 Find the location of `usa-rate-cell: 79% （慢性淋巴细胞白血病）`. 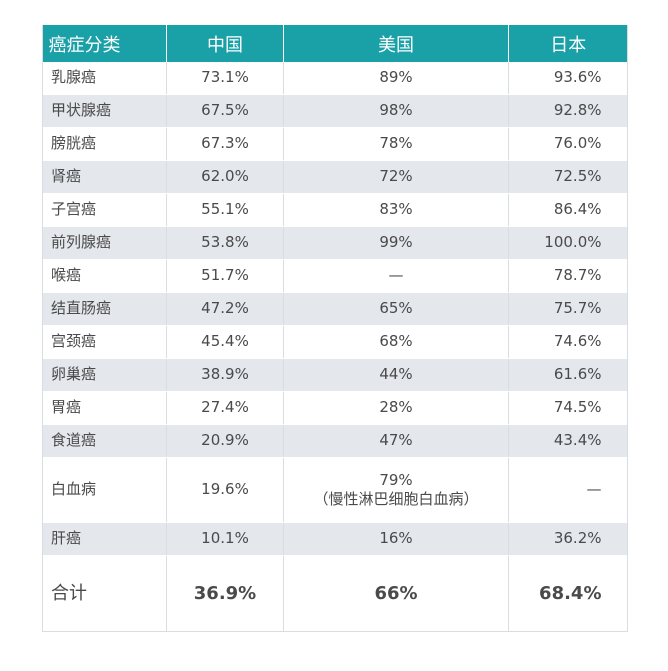

usa-rate-cell: 79% （慢性淋巴细胞白血病） is located at coordinates (396, 490).